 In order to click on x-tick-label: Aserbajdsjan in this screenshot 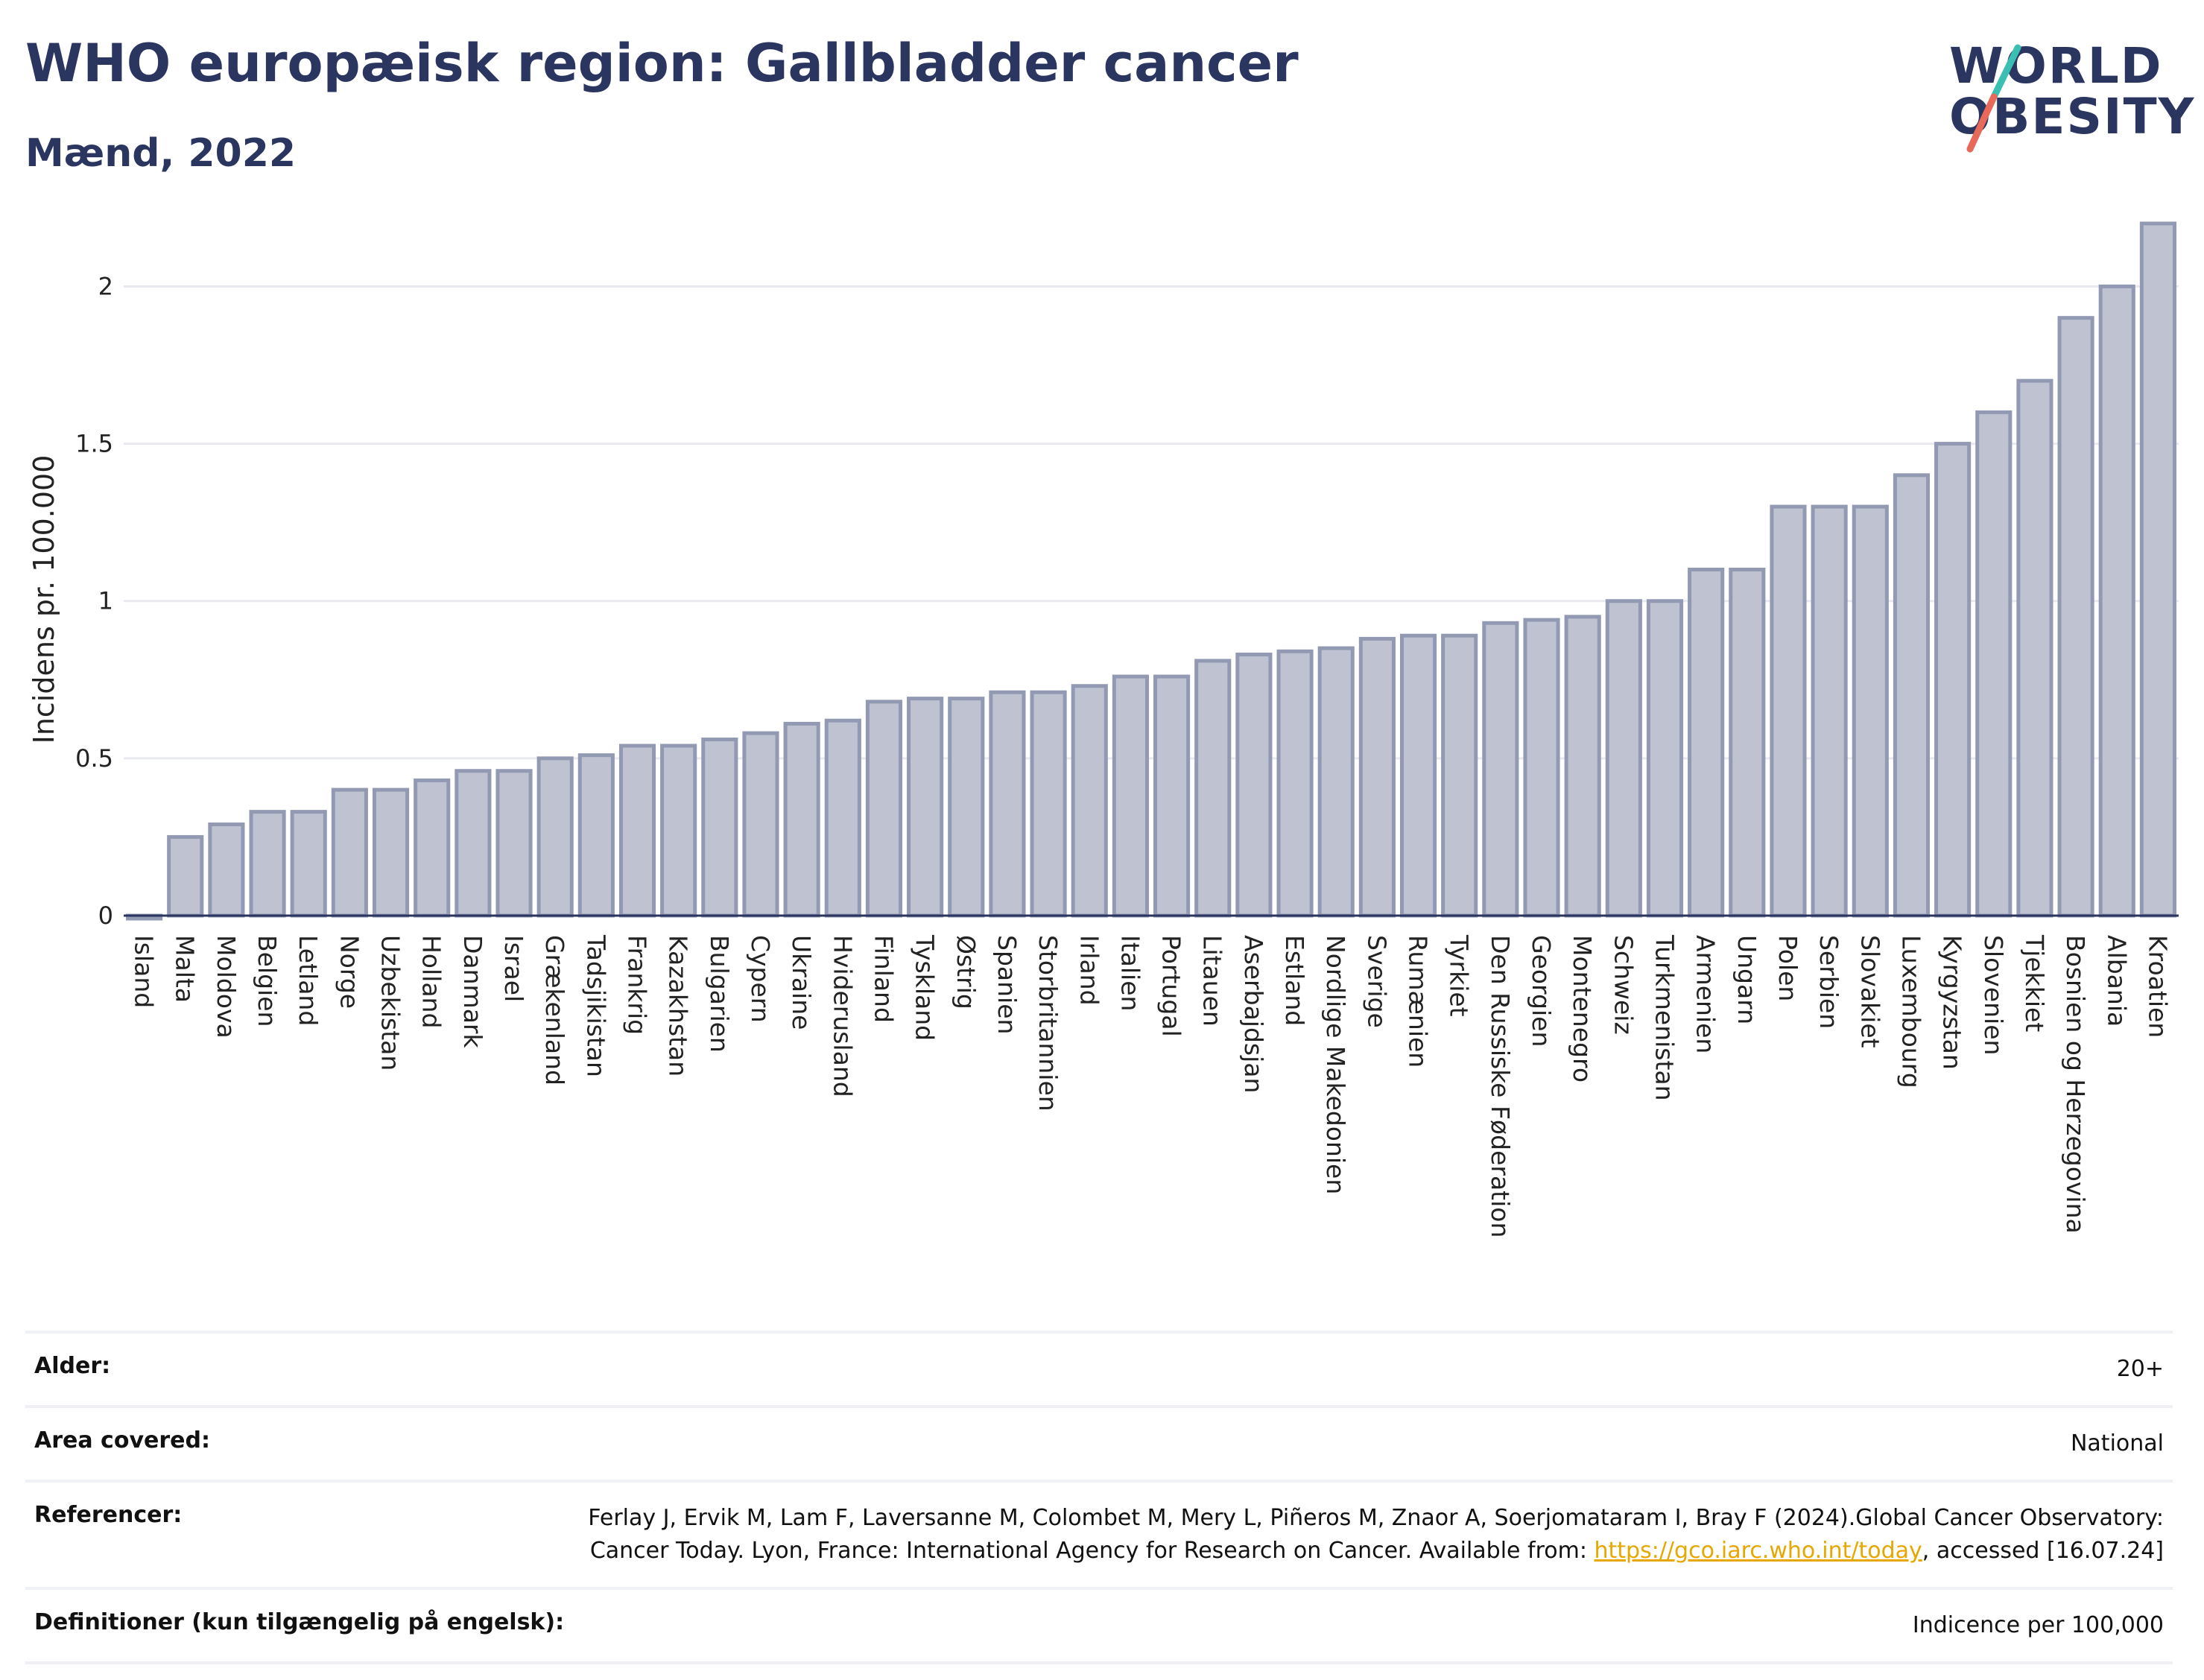, I will do `click(1253, 1014)`.